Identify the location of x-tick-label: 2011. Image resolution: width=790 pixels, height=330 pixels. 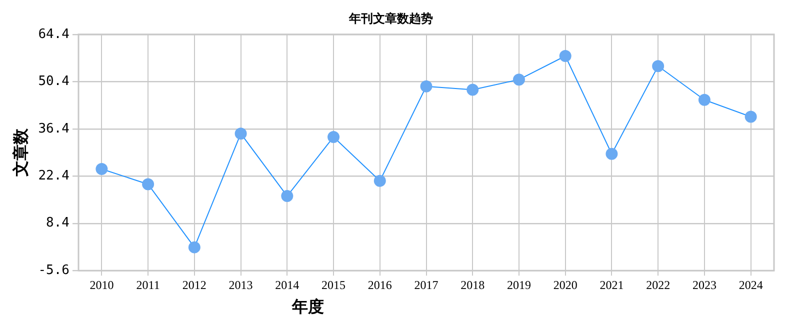
(148, 285).